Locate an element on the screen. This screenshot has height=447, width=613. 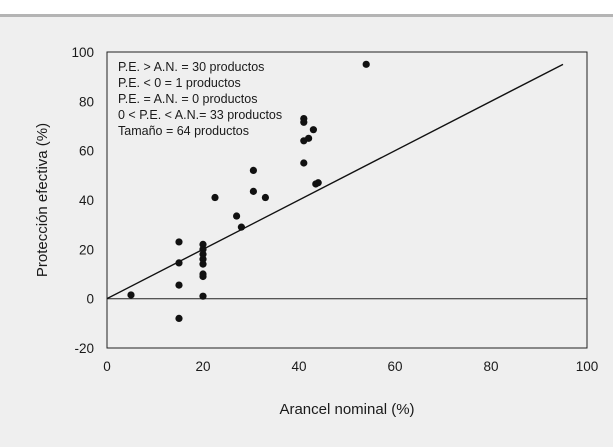
y-tick-label: 40 is located at coordinates (86, 200).